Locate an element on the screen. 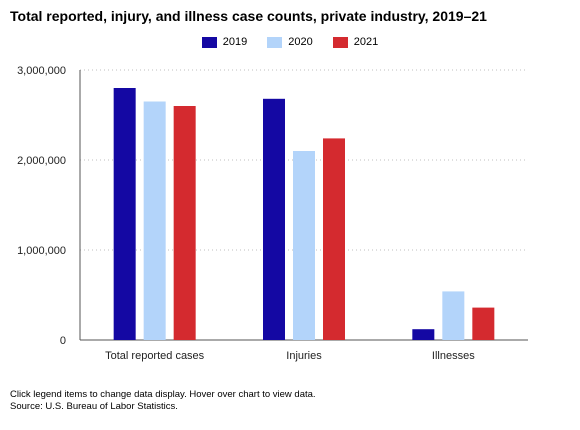  y-tick-label: 0 is located at coordinates (63, 341).